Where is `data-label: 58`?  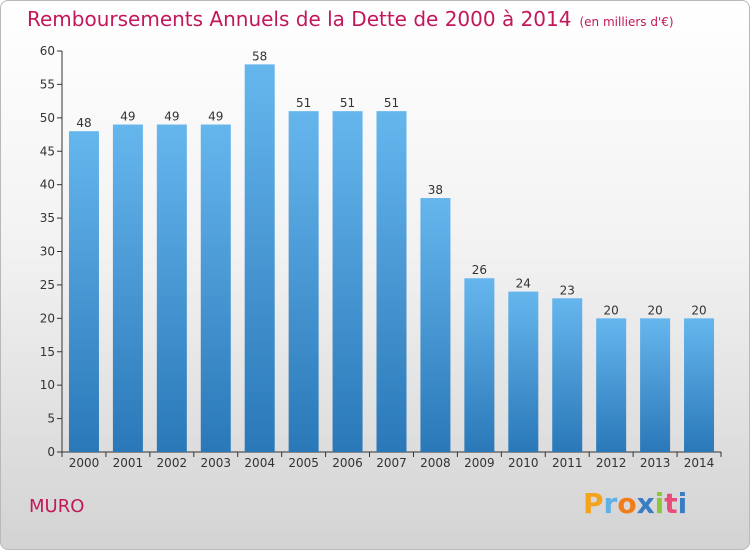 data-label: 58 is located at coordinates (259, 56).